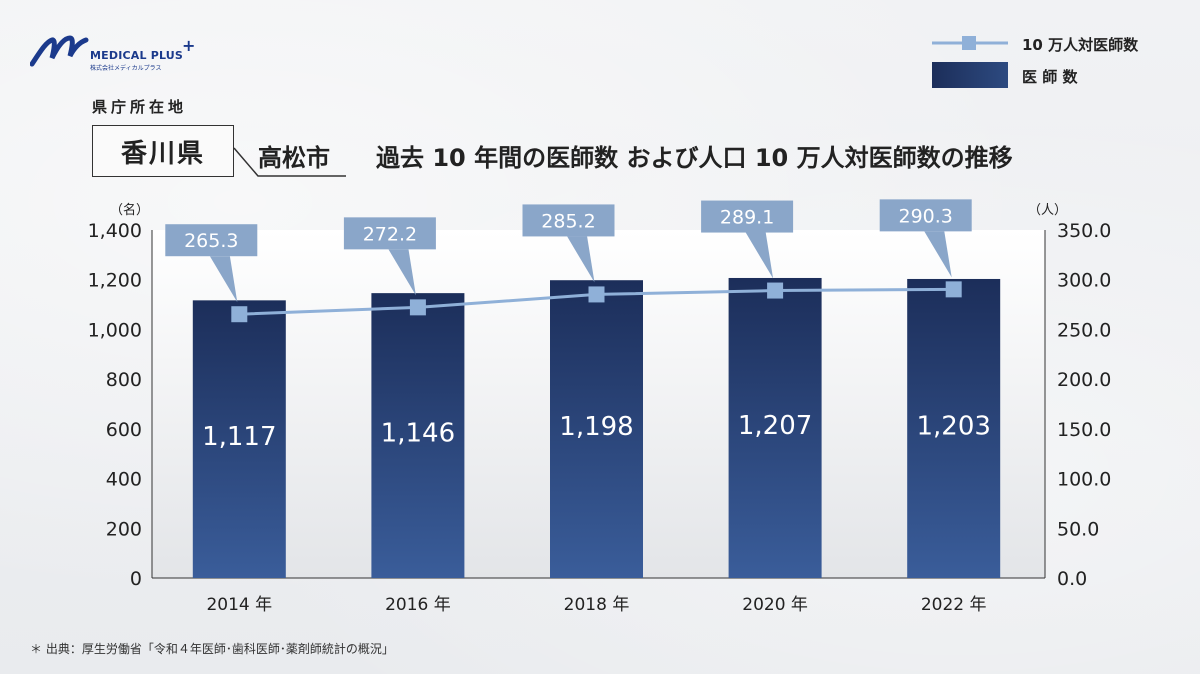  Describe the element at coordinates (597, 605) in the screenshot. I see `x-tick-label: 2018 年` at that location.